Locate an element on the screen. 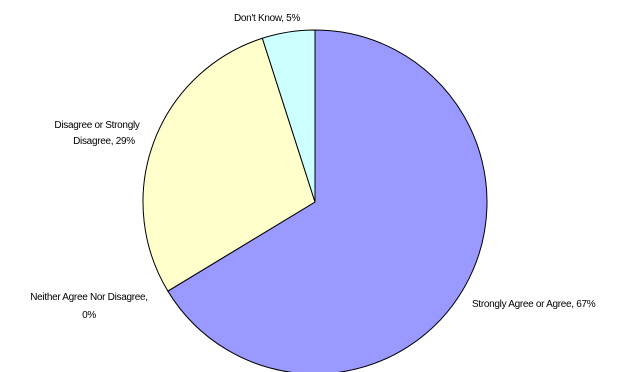  label-neither-line-1: Neither Agree Nor Disagree, is located at coordinates (89, 297).